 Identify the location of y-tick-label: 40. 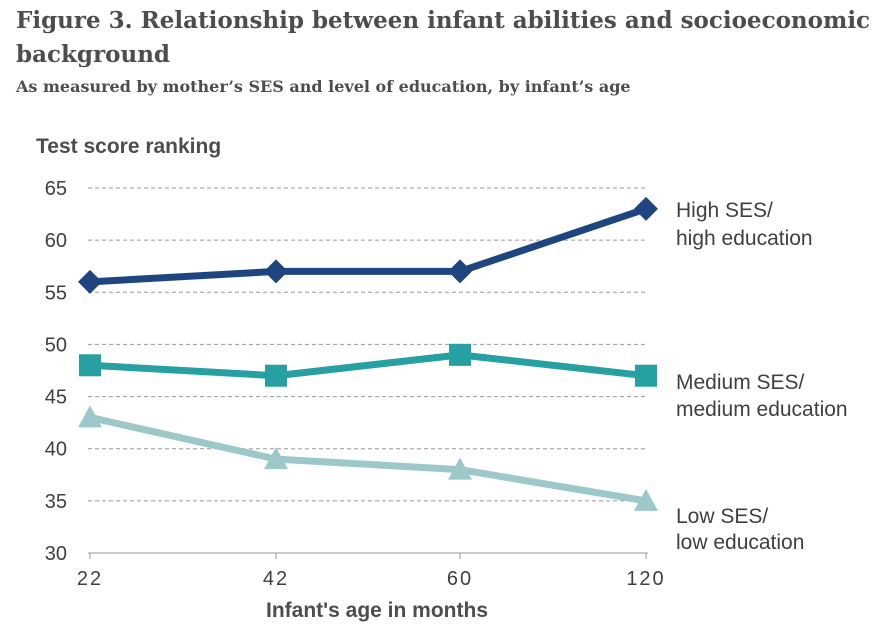
(56, 450).